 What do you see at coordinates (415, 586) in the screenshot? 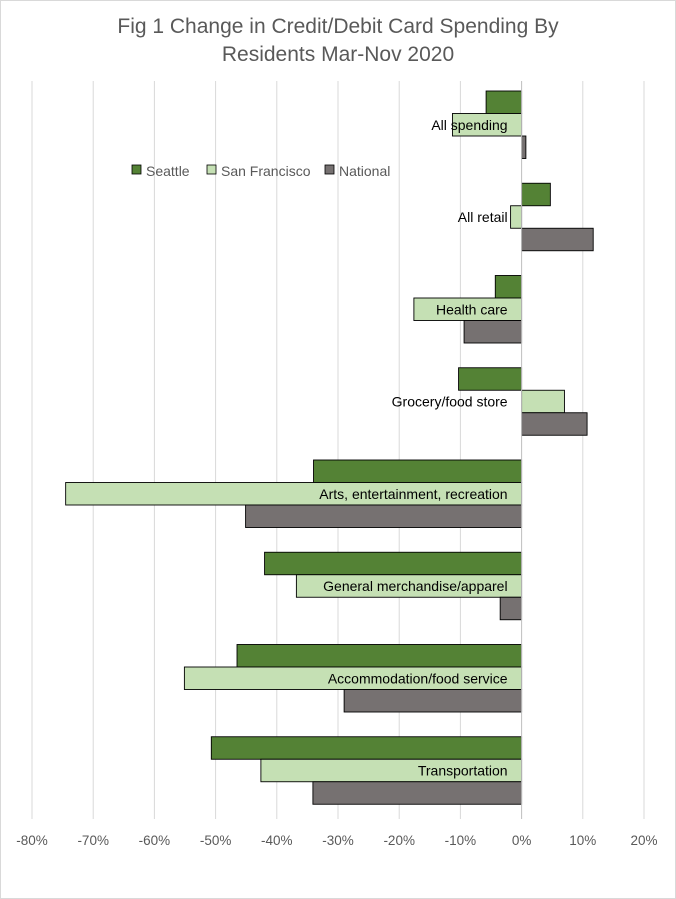
I see `category-label-5: General merchandise/apparel` at bounding box center [415, 586].